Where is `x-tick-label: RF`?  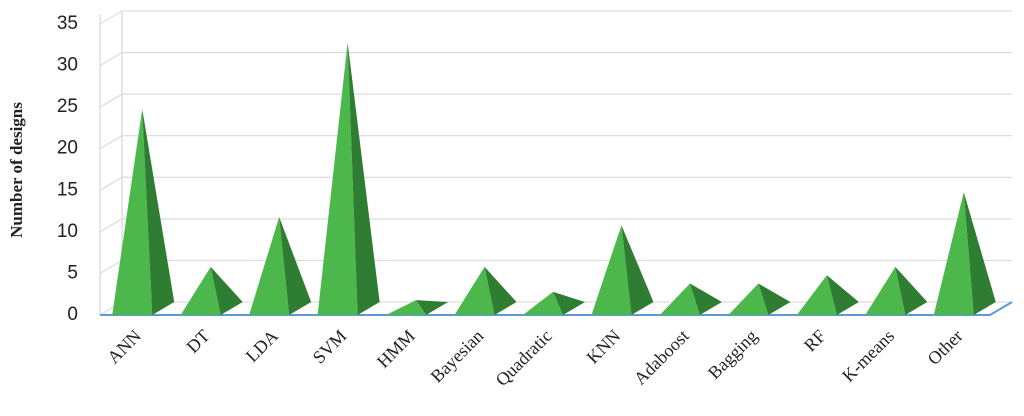
x-tick-label: RF is located at coordinates (815, 341).